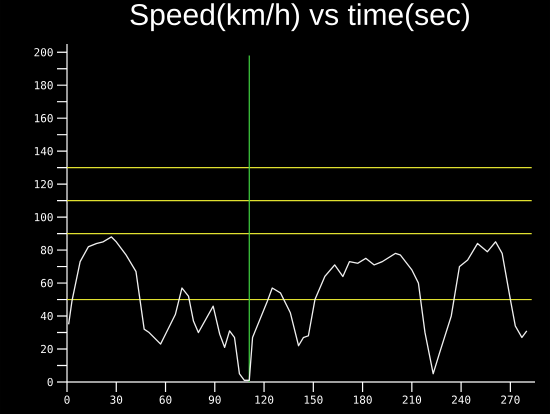 Image resolution: width=550 pixels, height=414 pixels. Describe the element at coordinates (116, 400) in the screenshot. I see `x-tick-label: 30` at that location.